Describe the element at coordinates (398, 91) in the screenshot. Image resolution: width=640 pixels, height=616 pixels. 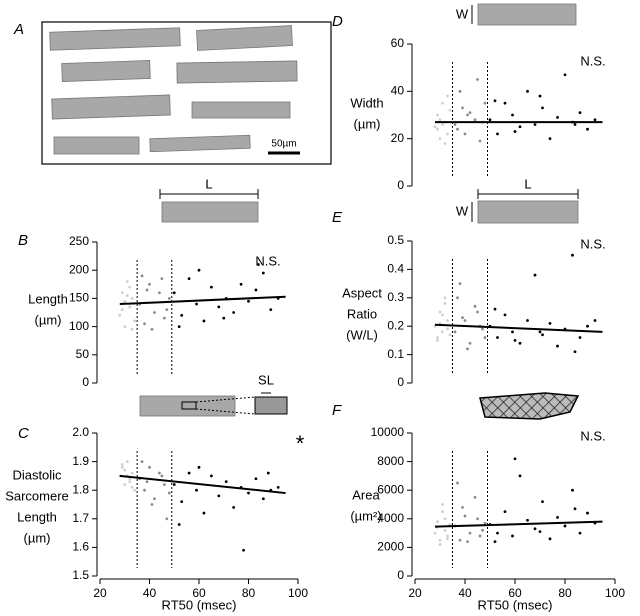
I see `y-tick-label: 40` at that location.